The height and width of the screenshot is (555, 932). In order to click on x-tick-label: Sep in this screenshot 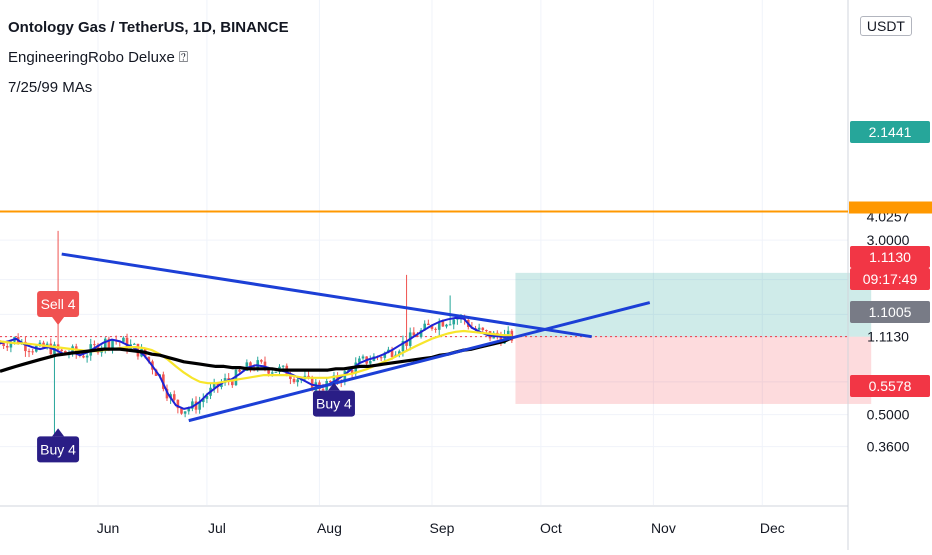, I will do `click(442, 528)`.